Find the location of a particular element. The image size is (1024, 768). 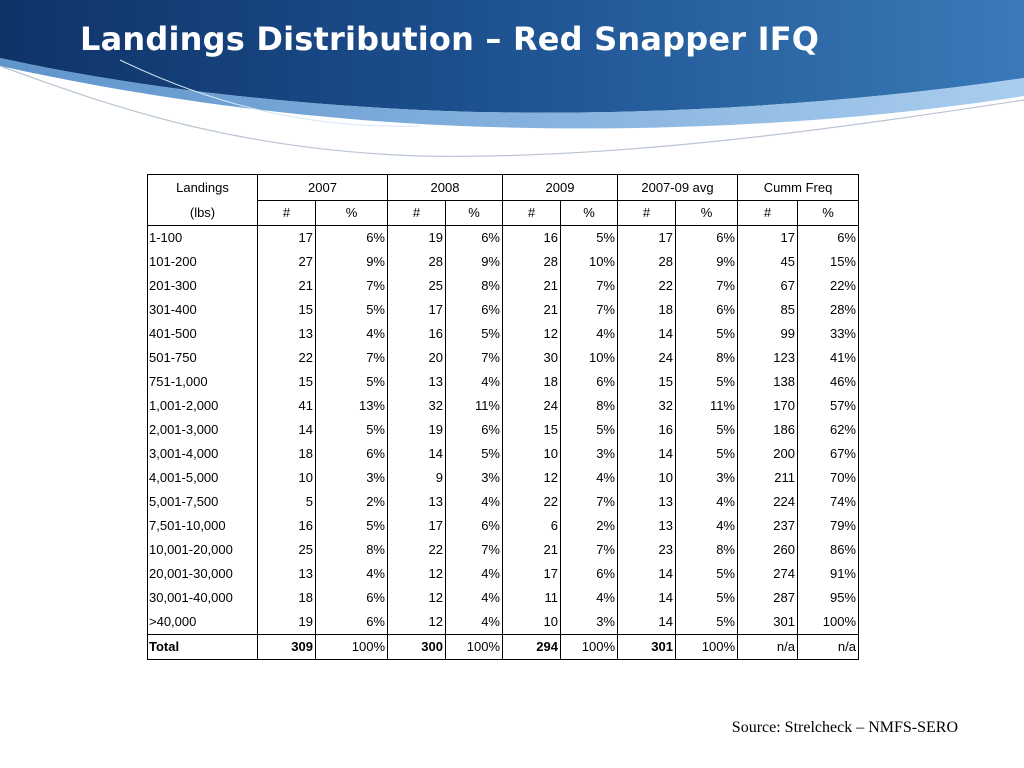

header-landings: Landings is located at coordinates (202, 187).